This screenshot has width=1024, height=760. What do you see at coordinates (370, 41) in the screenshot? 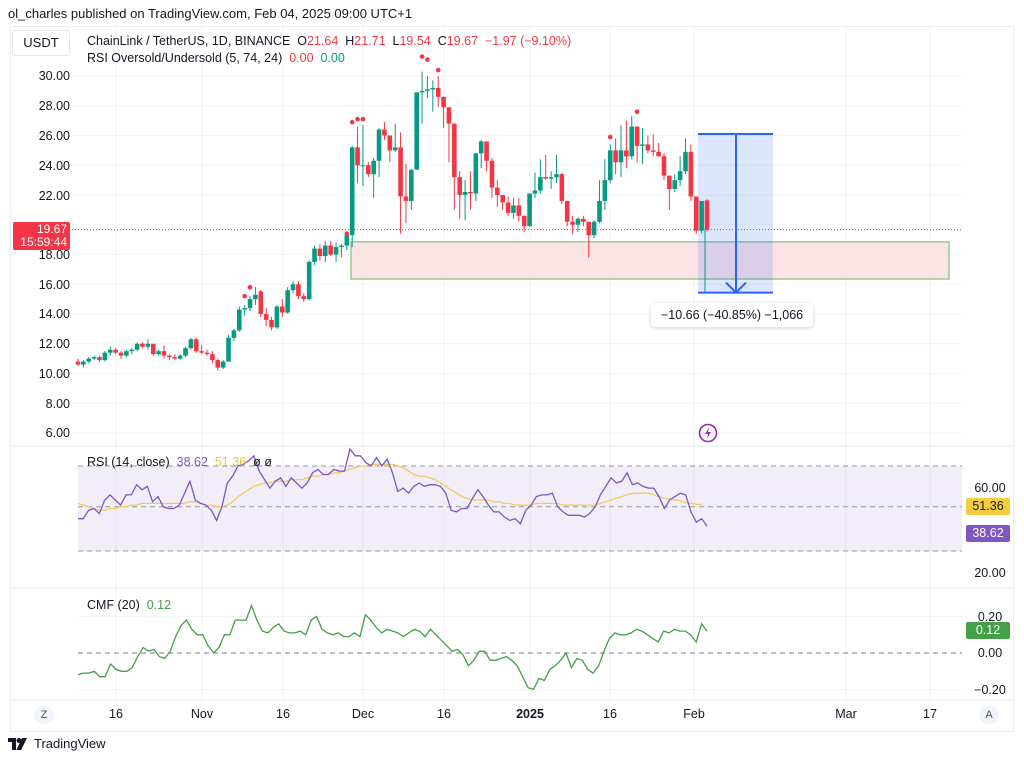
I see `high-value: 21.71` at bounding box center [370, 41].